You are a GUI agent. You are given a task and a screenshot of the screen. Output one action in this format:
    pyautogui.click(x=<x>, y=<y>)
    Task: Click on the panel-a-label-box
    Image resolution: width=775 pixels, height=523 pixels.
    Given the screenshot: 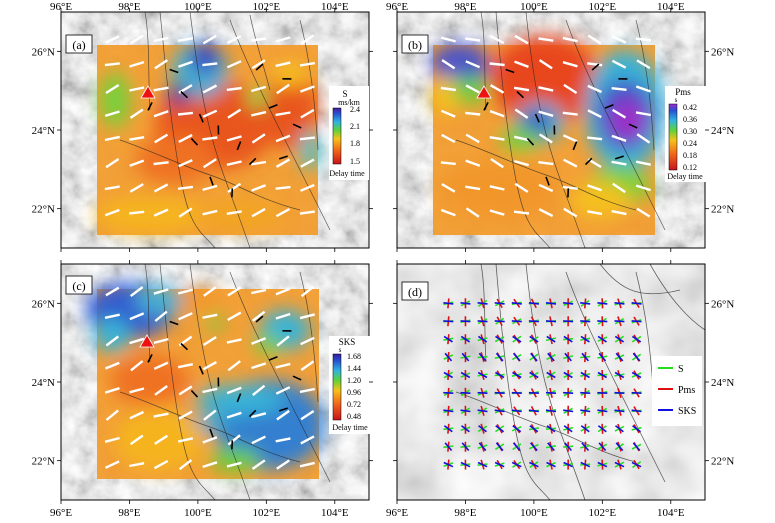 What is the action you would take?
    pyautogui.click(x=79, y=44)
    